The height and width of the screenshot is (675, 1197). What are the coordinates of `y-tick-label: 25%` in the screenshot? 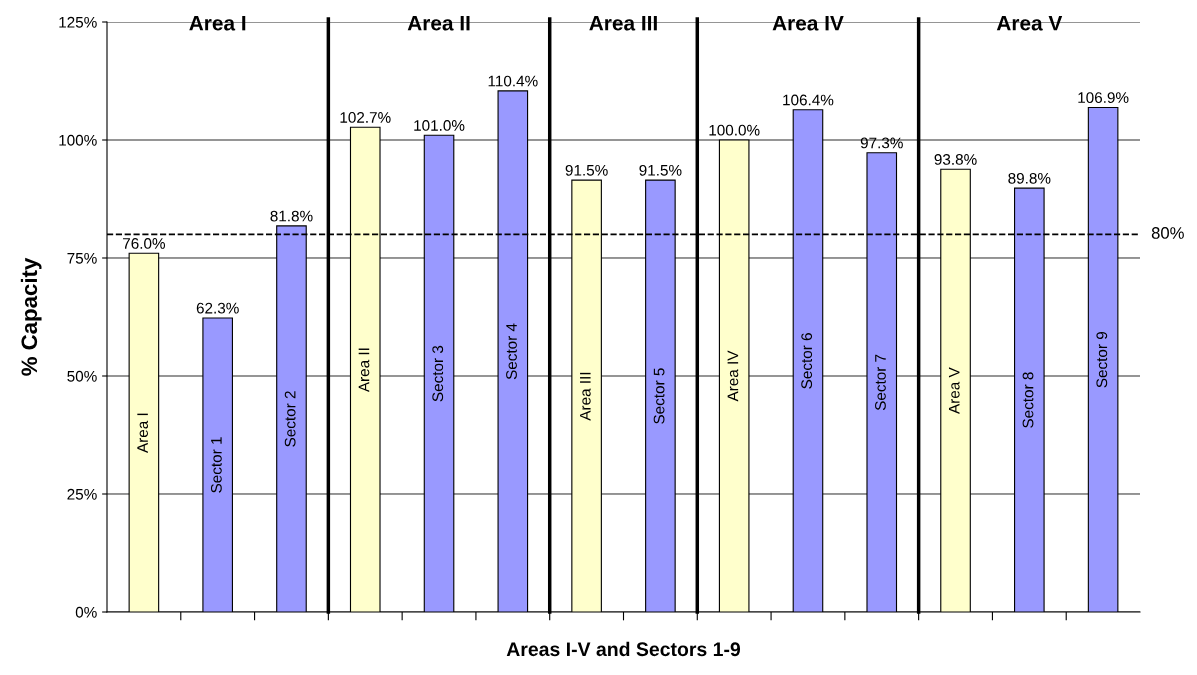 It's located at (82, 494).